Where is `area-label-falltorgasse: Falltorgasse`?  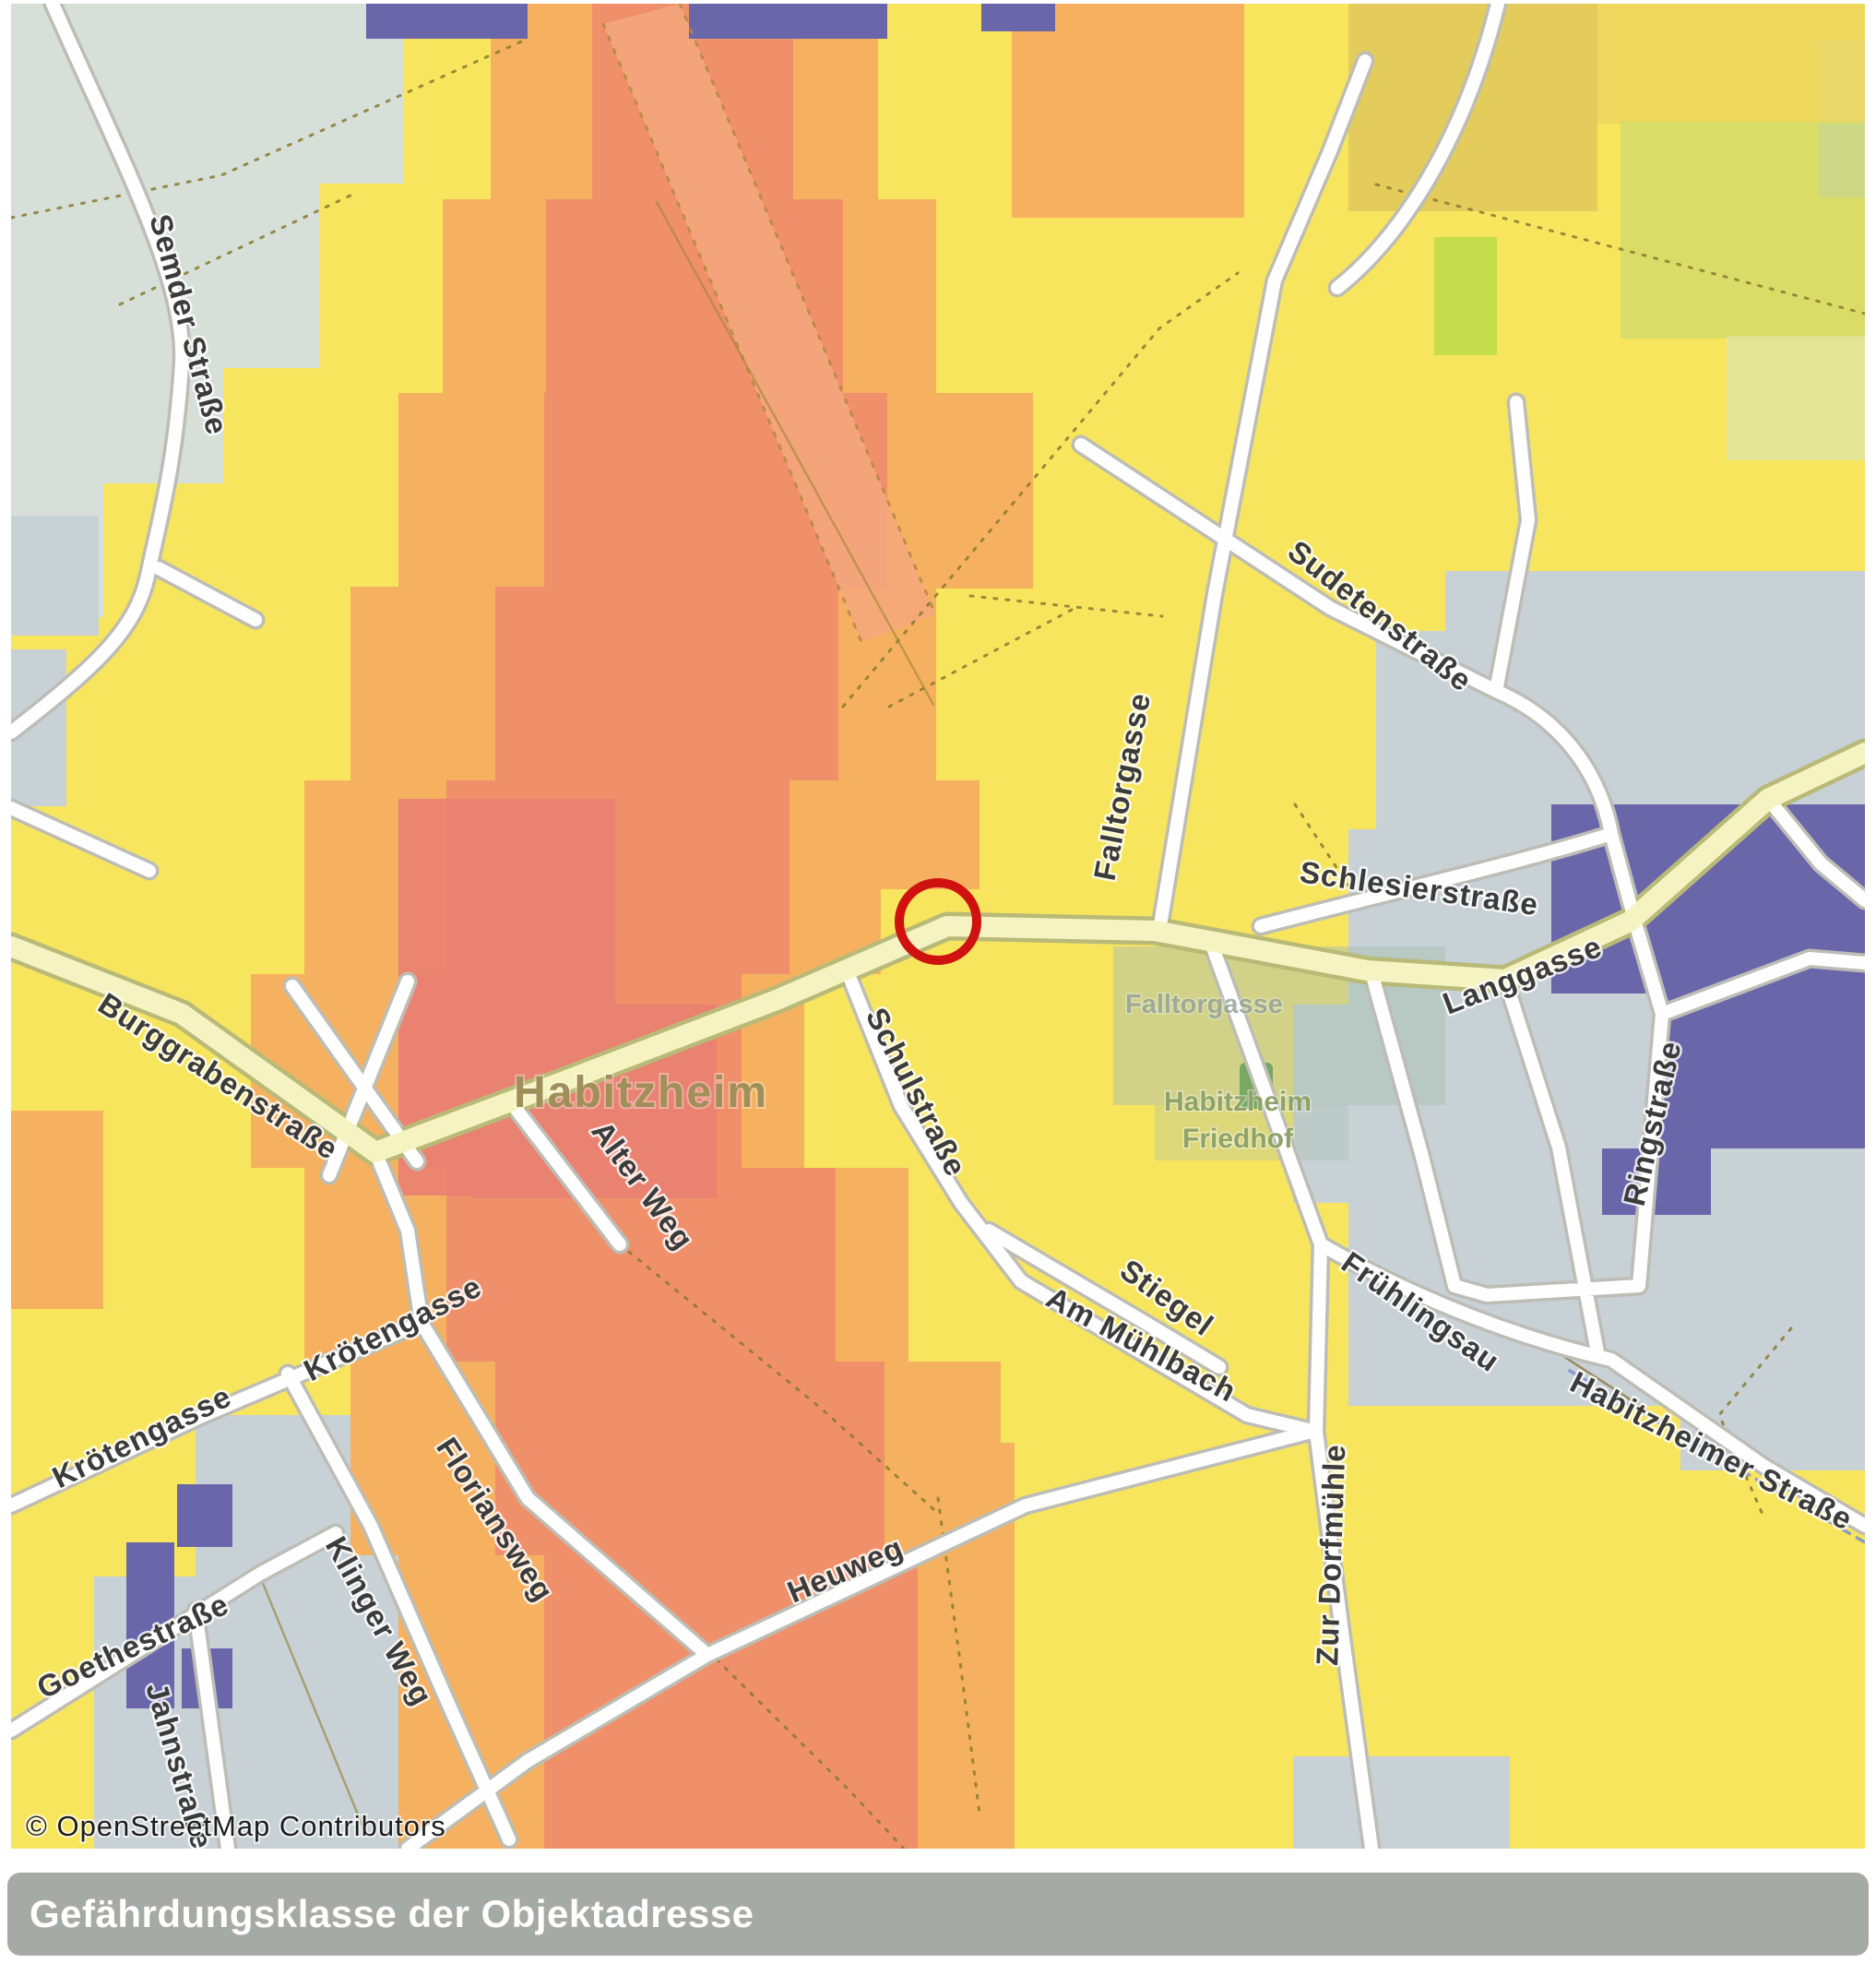
area-label-falltorgasse: Falltorgasse is located at coordinates (1204, 1004).